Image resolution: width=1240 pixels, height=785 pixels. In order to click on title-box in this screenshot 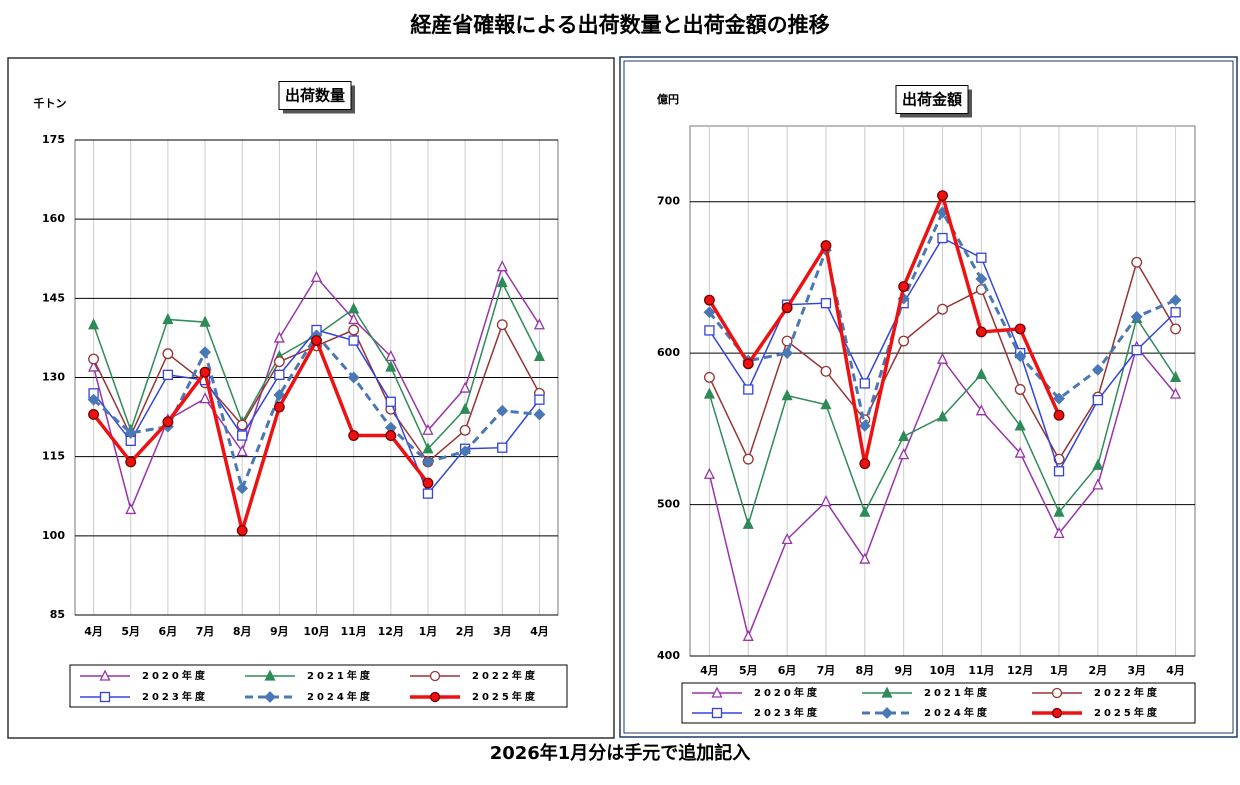, I will do `click(932, 99)`.